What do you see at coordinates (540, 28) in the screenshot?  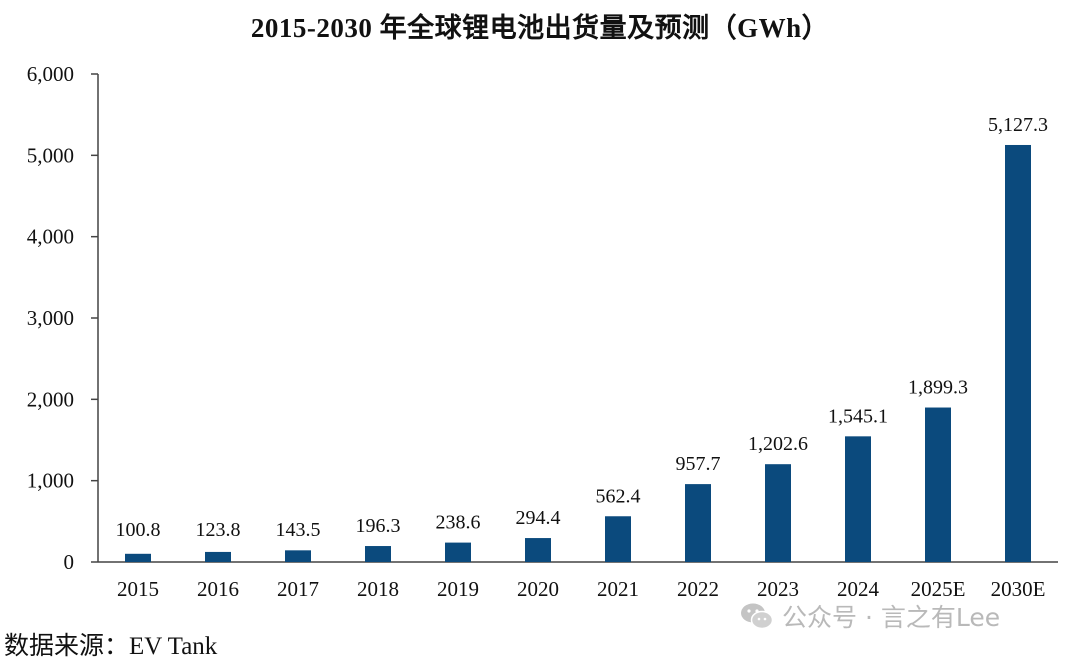 I see `chart-title: 2015-2030 年全球锂电池出货量及预测（GWh）` at bounding box center [540, 28].